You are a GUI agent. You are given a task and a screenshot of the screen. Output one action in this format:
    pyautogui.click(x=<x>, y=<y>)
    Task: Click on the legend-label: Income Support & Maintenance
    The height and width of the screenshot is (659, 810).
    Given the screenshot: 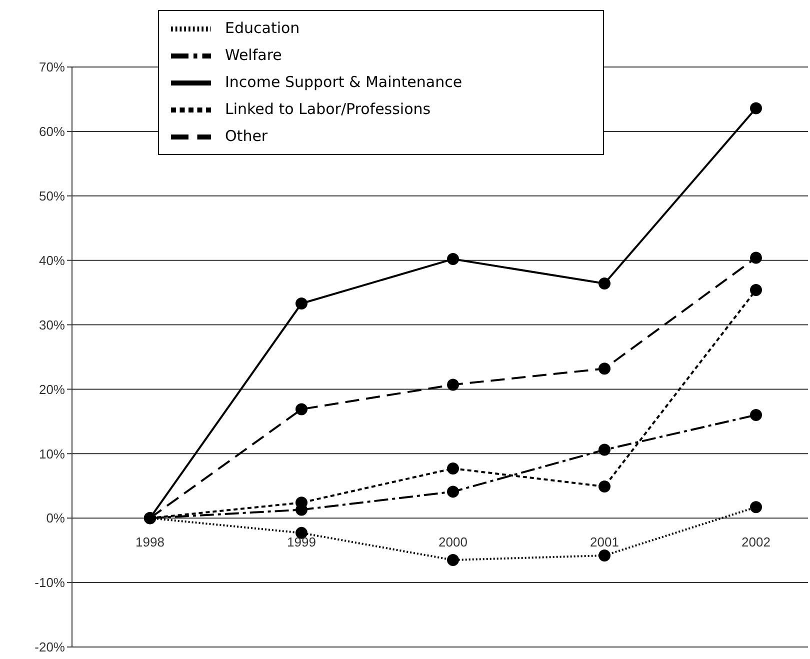 What is the action you would take?
    pyautogui.click(x=343, y=82)
    